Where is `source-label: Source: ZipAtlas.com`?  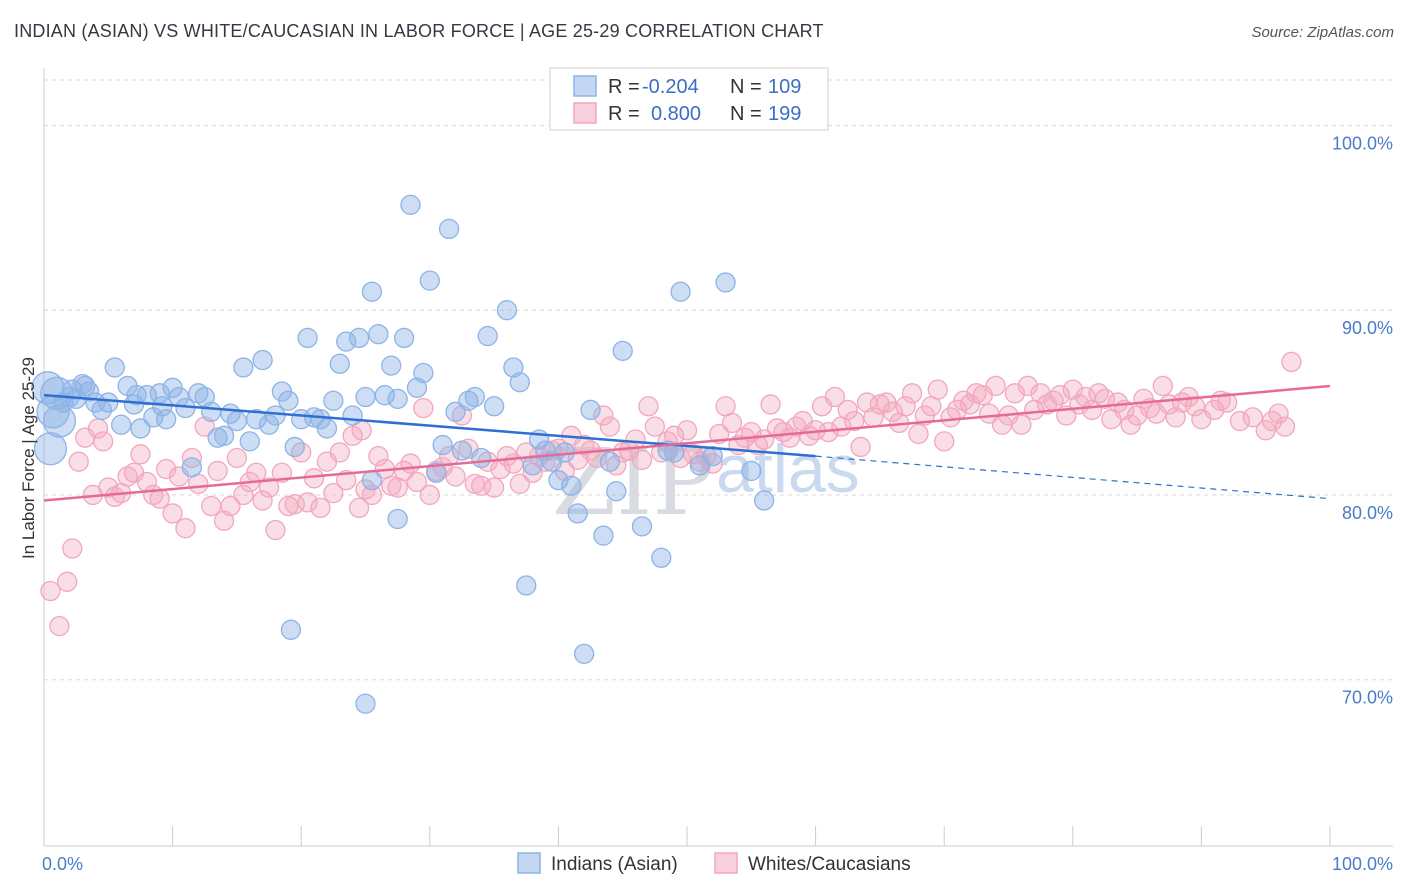 source-label: Source: ZipAtlas.com is located at coordinates (1322, 32).